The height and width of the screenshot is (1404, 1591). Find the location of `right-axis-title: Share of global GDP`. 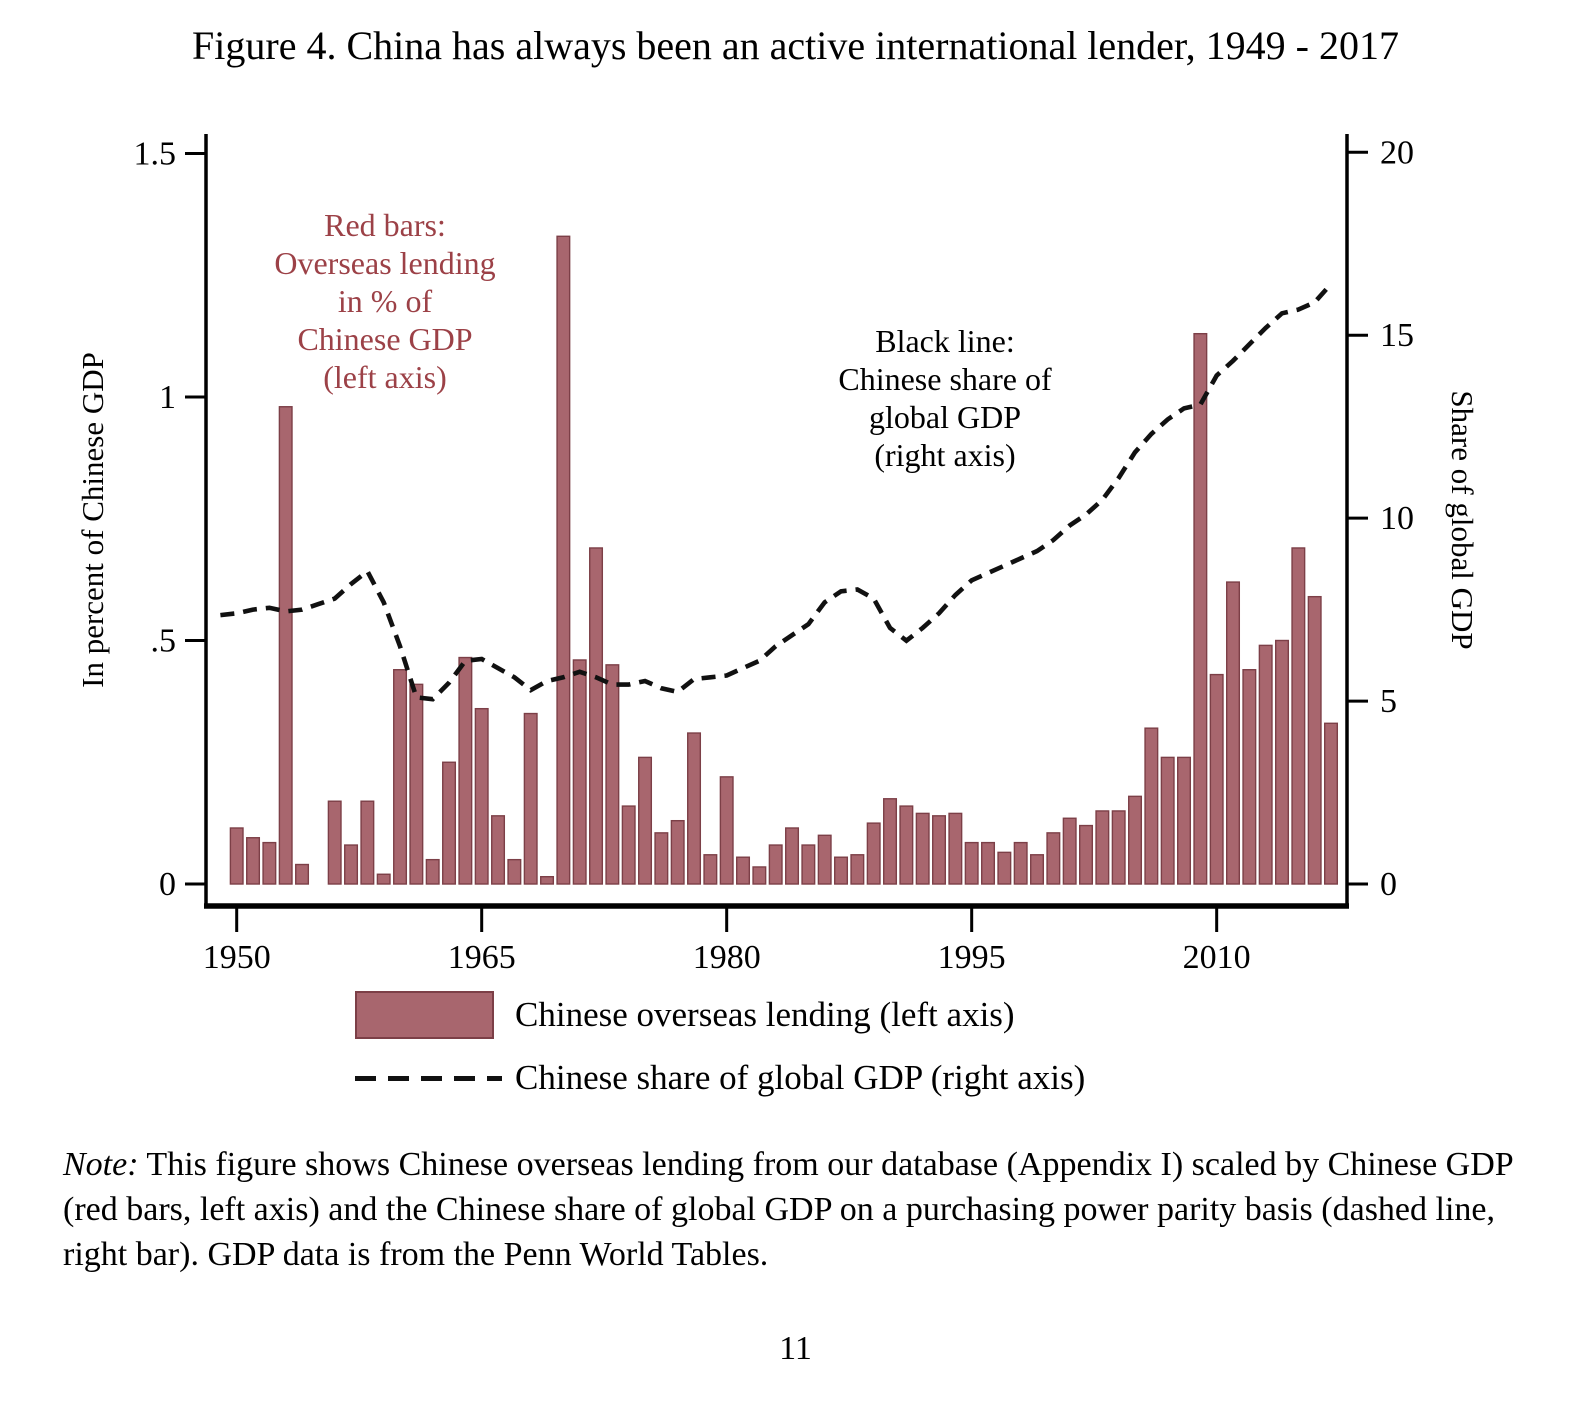

right-axis-title: Share of global GDP is located at coordinates (1462, 519).